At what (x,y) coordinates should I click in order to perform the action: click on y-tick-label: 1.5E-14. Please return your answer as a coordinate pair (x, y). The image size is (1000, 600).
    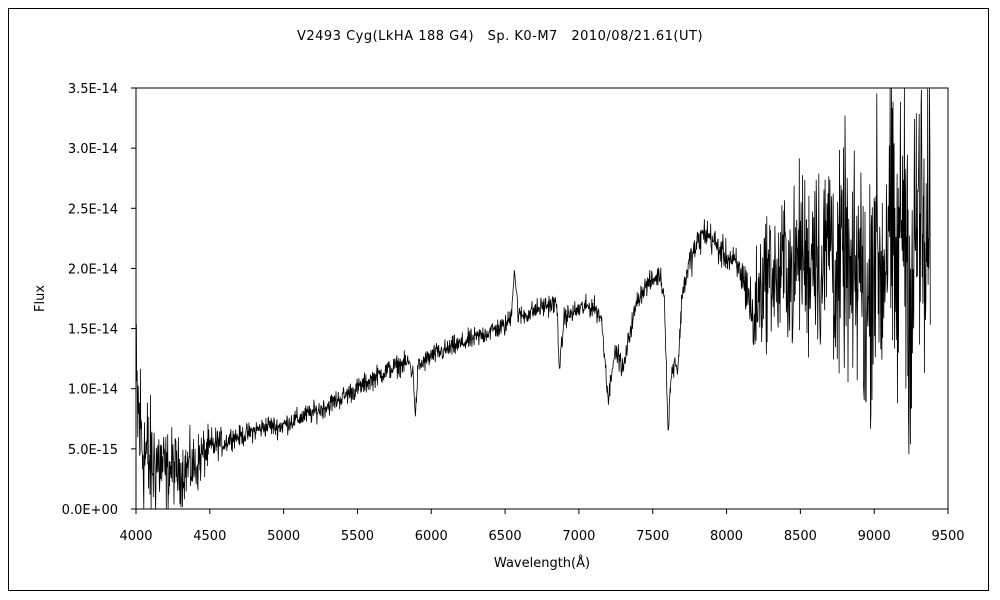
    Looking at the image, I should click on (93, 330).